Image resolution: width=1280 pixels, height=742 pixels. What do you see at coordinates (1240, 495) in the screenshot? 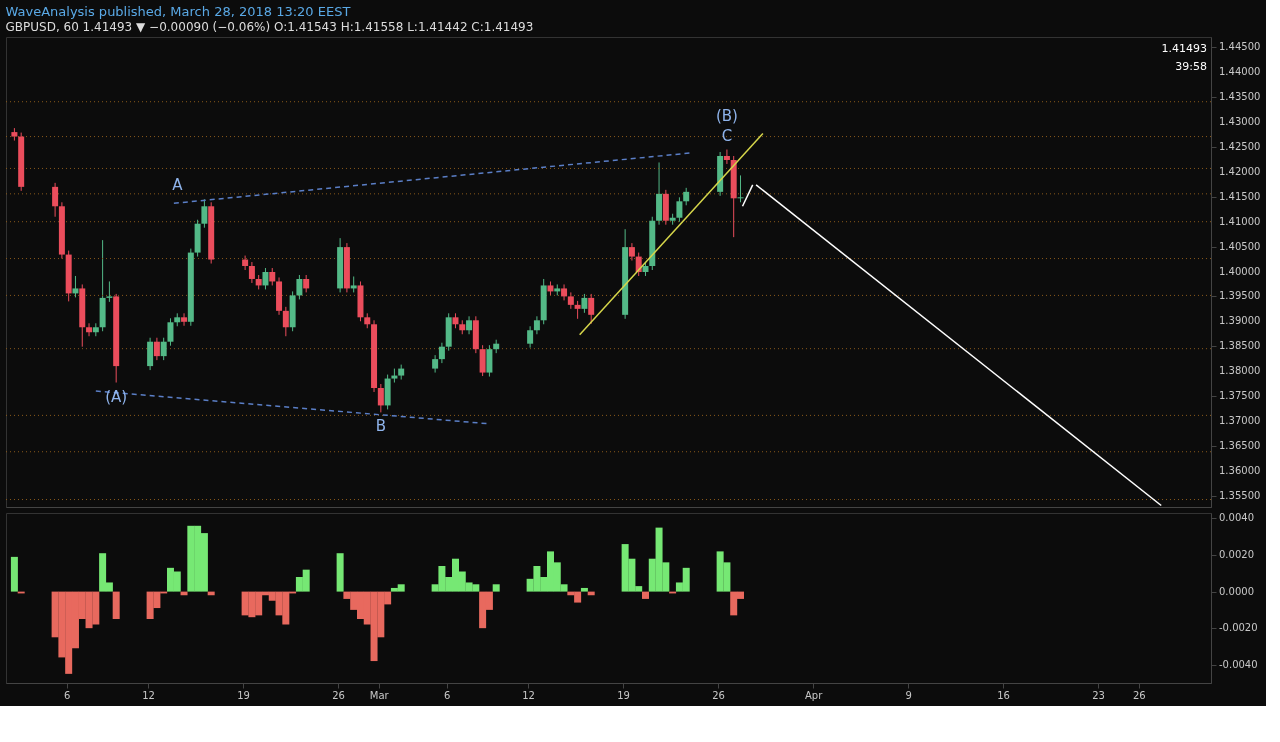
I see `y-tick-label: 1.35500` at bounding box center [1240, 495].